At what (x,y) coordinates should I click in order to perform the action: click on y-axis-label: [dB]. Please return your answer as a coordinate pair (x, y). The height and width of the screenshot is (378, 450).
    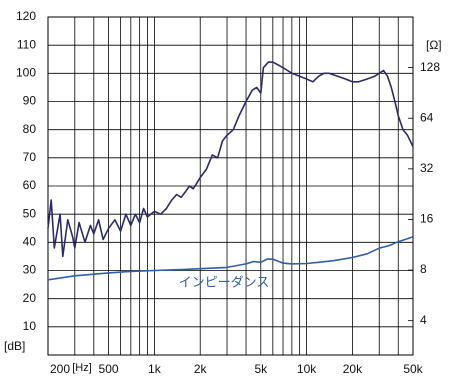
    Looking at the image, I should click on (14, 346).